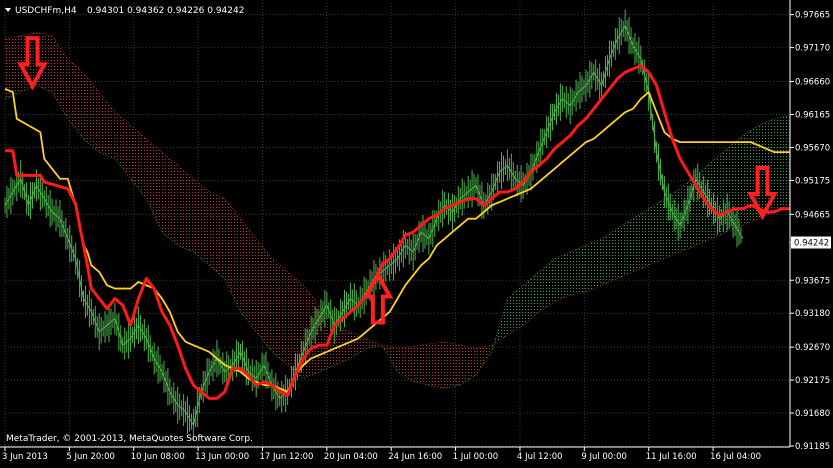 The width and height of the screenshot is (833, 468). Describe the element at coordinates (378, 297) in the screenshot. I see `arrow-up-icon` at that location.